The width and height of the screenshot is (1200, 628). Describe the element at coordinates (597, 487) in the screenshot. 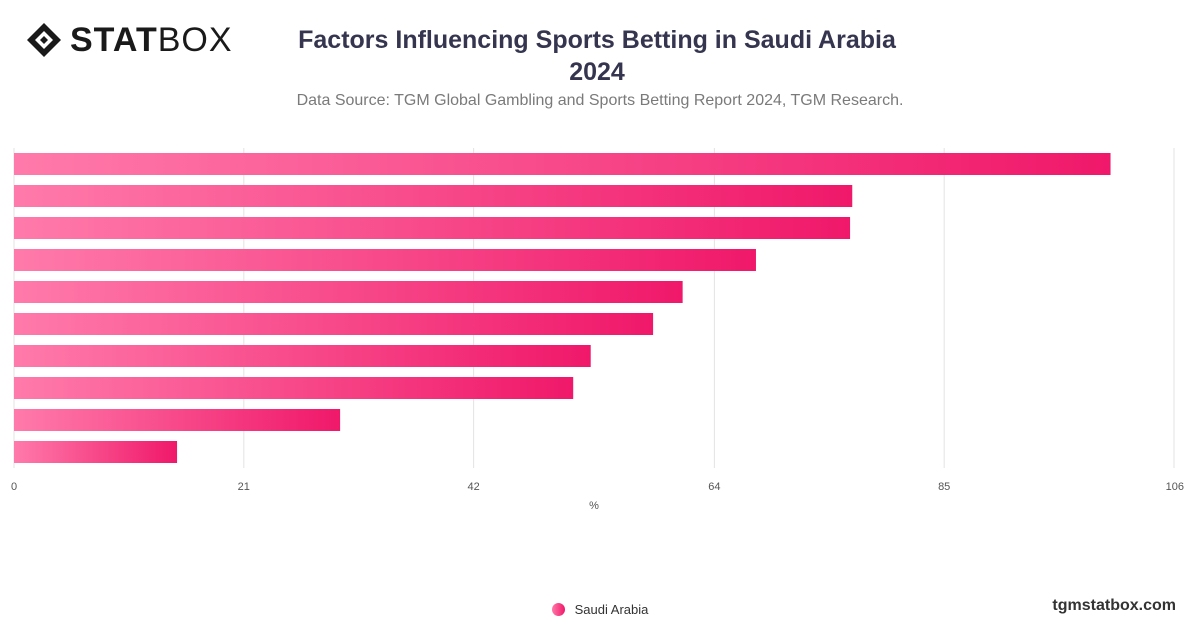

I see `chart-x-ticks: 0 21 42 64 85 106` at that location.